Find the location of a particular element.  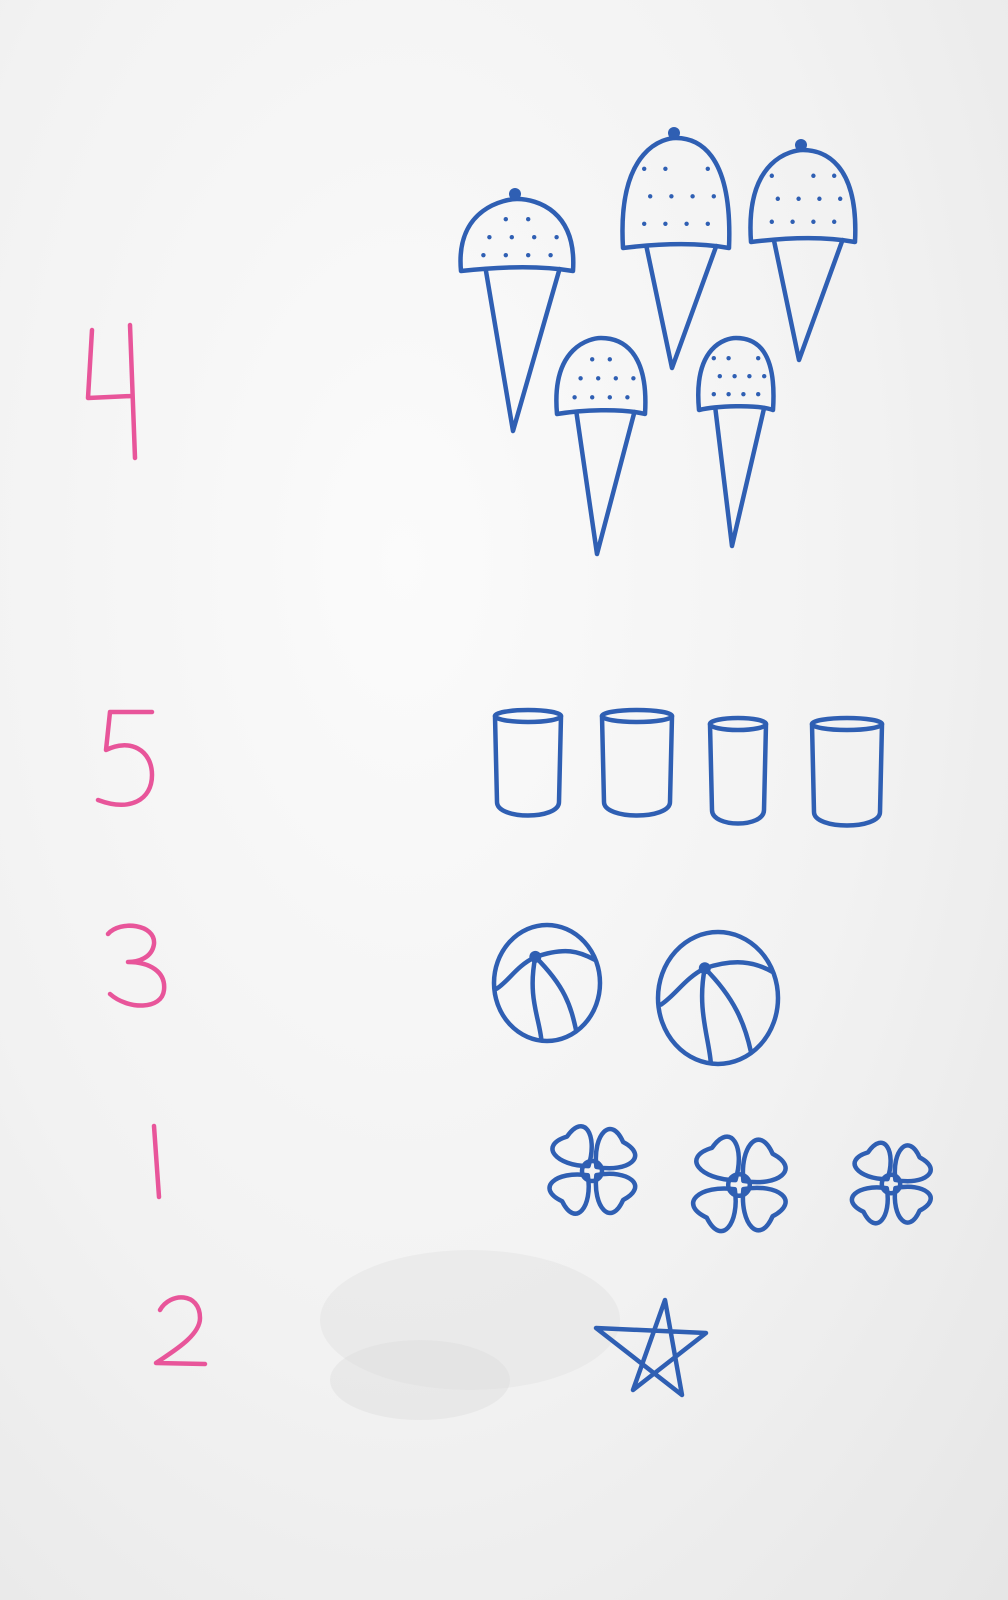

ball-outline is located at coordinates (718, 998).